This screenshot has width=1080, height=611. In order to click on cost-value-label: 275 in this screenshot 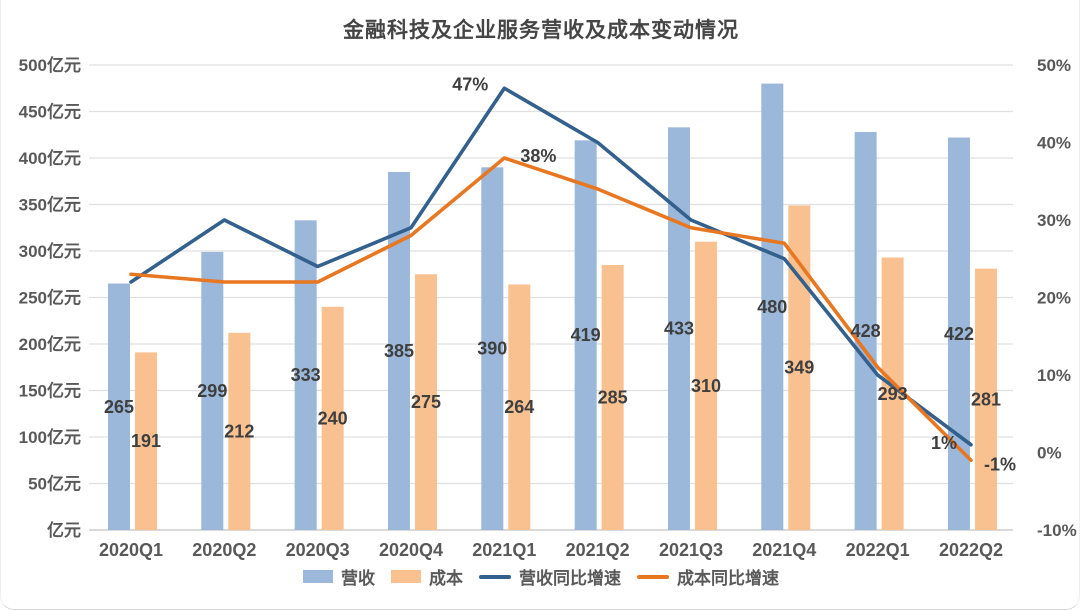, I will do `click(426, 402)`.